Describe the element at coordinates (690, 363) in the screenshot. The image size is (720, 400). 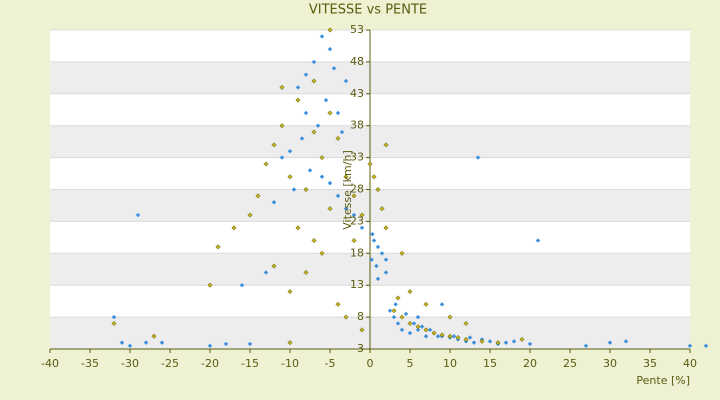
I see `x-tick-label: 40` at that location.